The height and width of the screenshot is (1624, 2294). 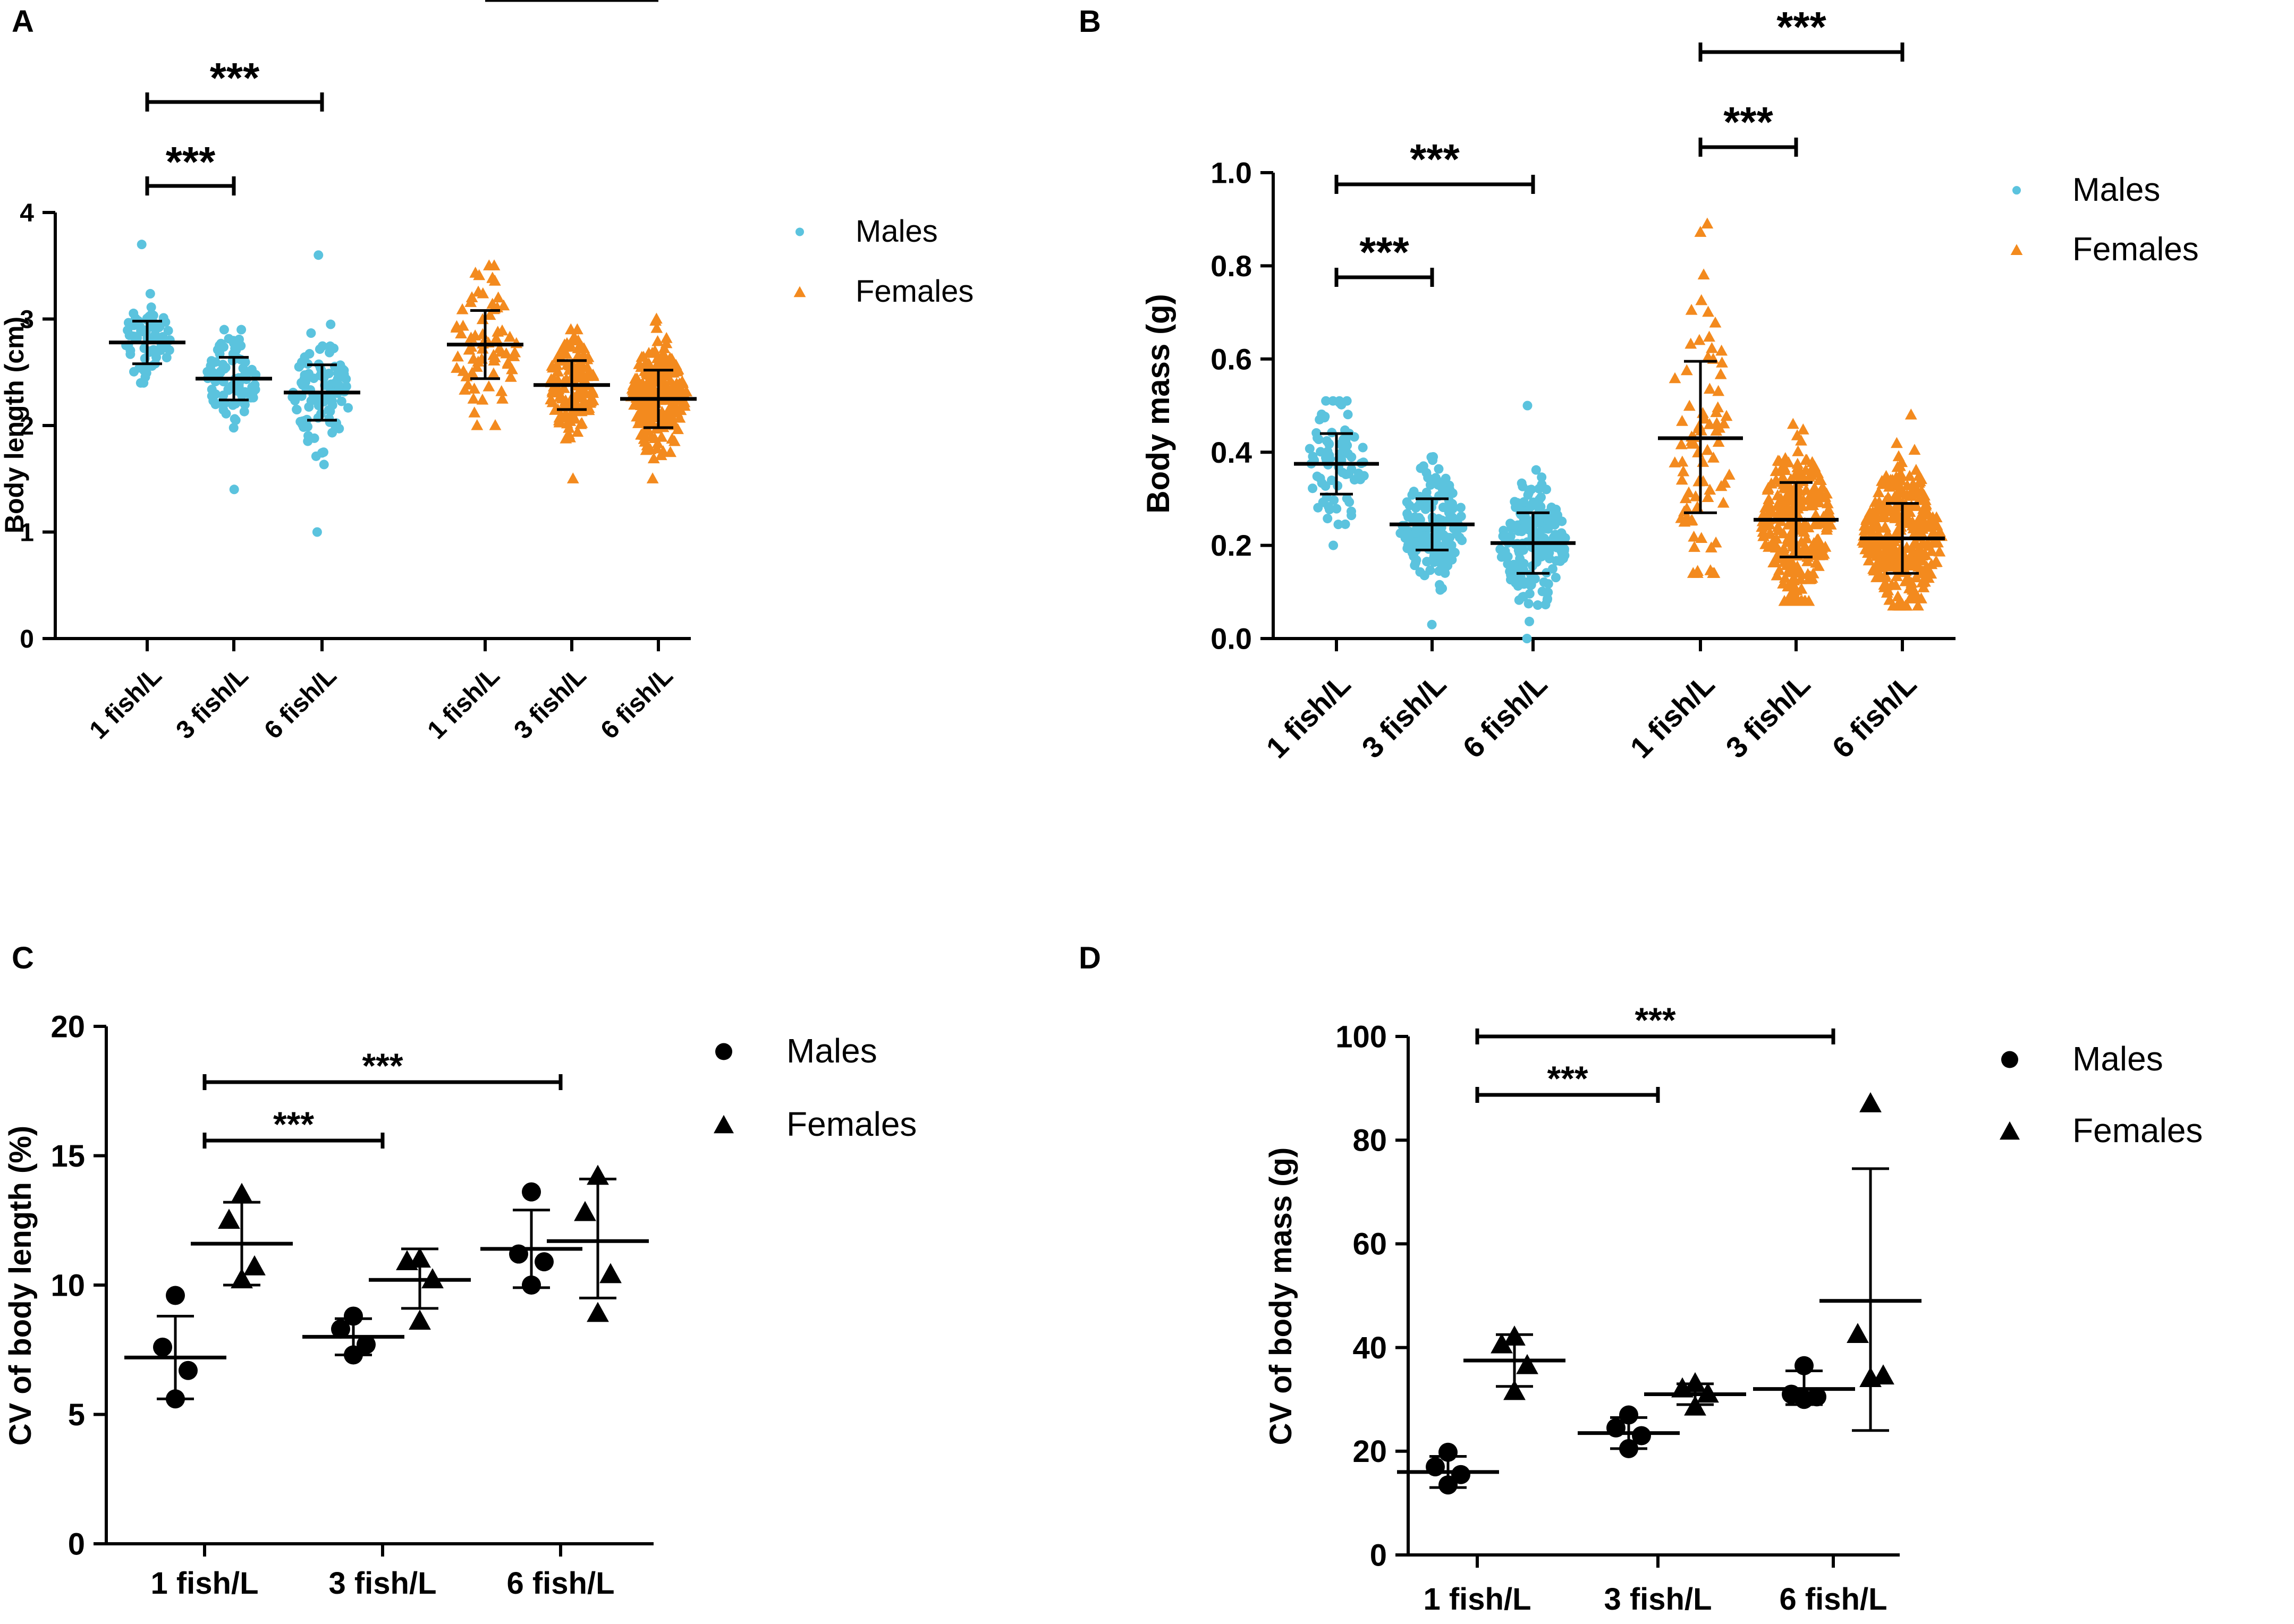 What do you see at coordinates (235, 77) in the screenshot?
I see `significance-stars: ***` at bounding box center [235, 77].